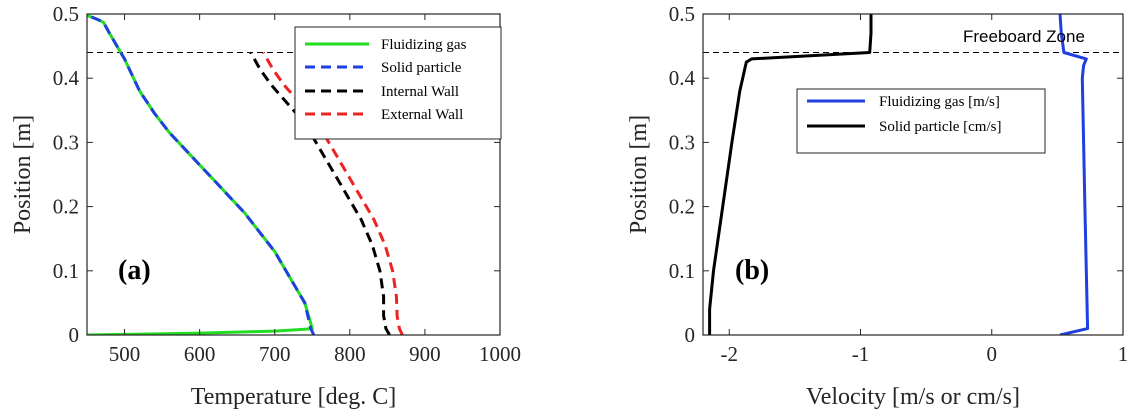 The height and width of the screenshot is (415, 1127). Describe the element at coordinates (500, 354) in the screenshot. I see `x-tick-label: 1000` at that location.